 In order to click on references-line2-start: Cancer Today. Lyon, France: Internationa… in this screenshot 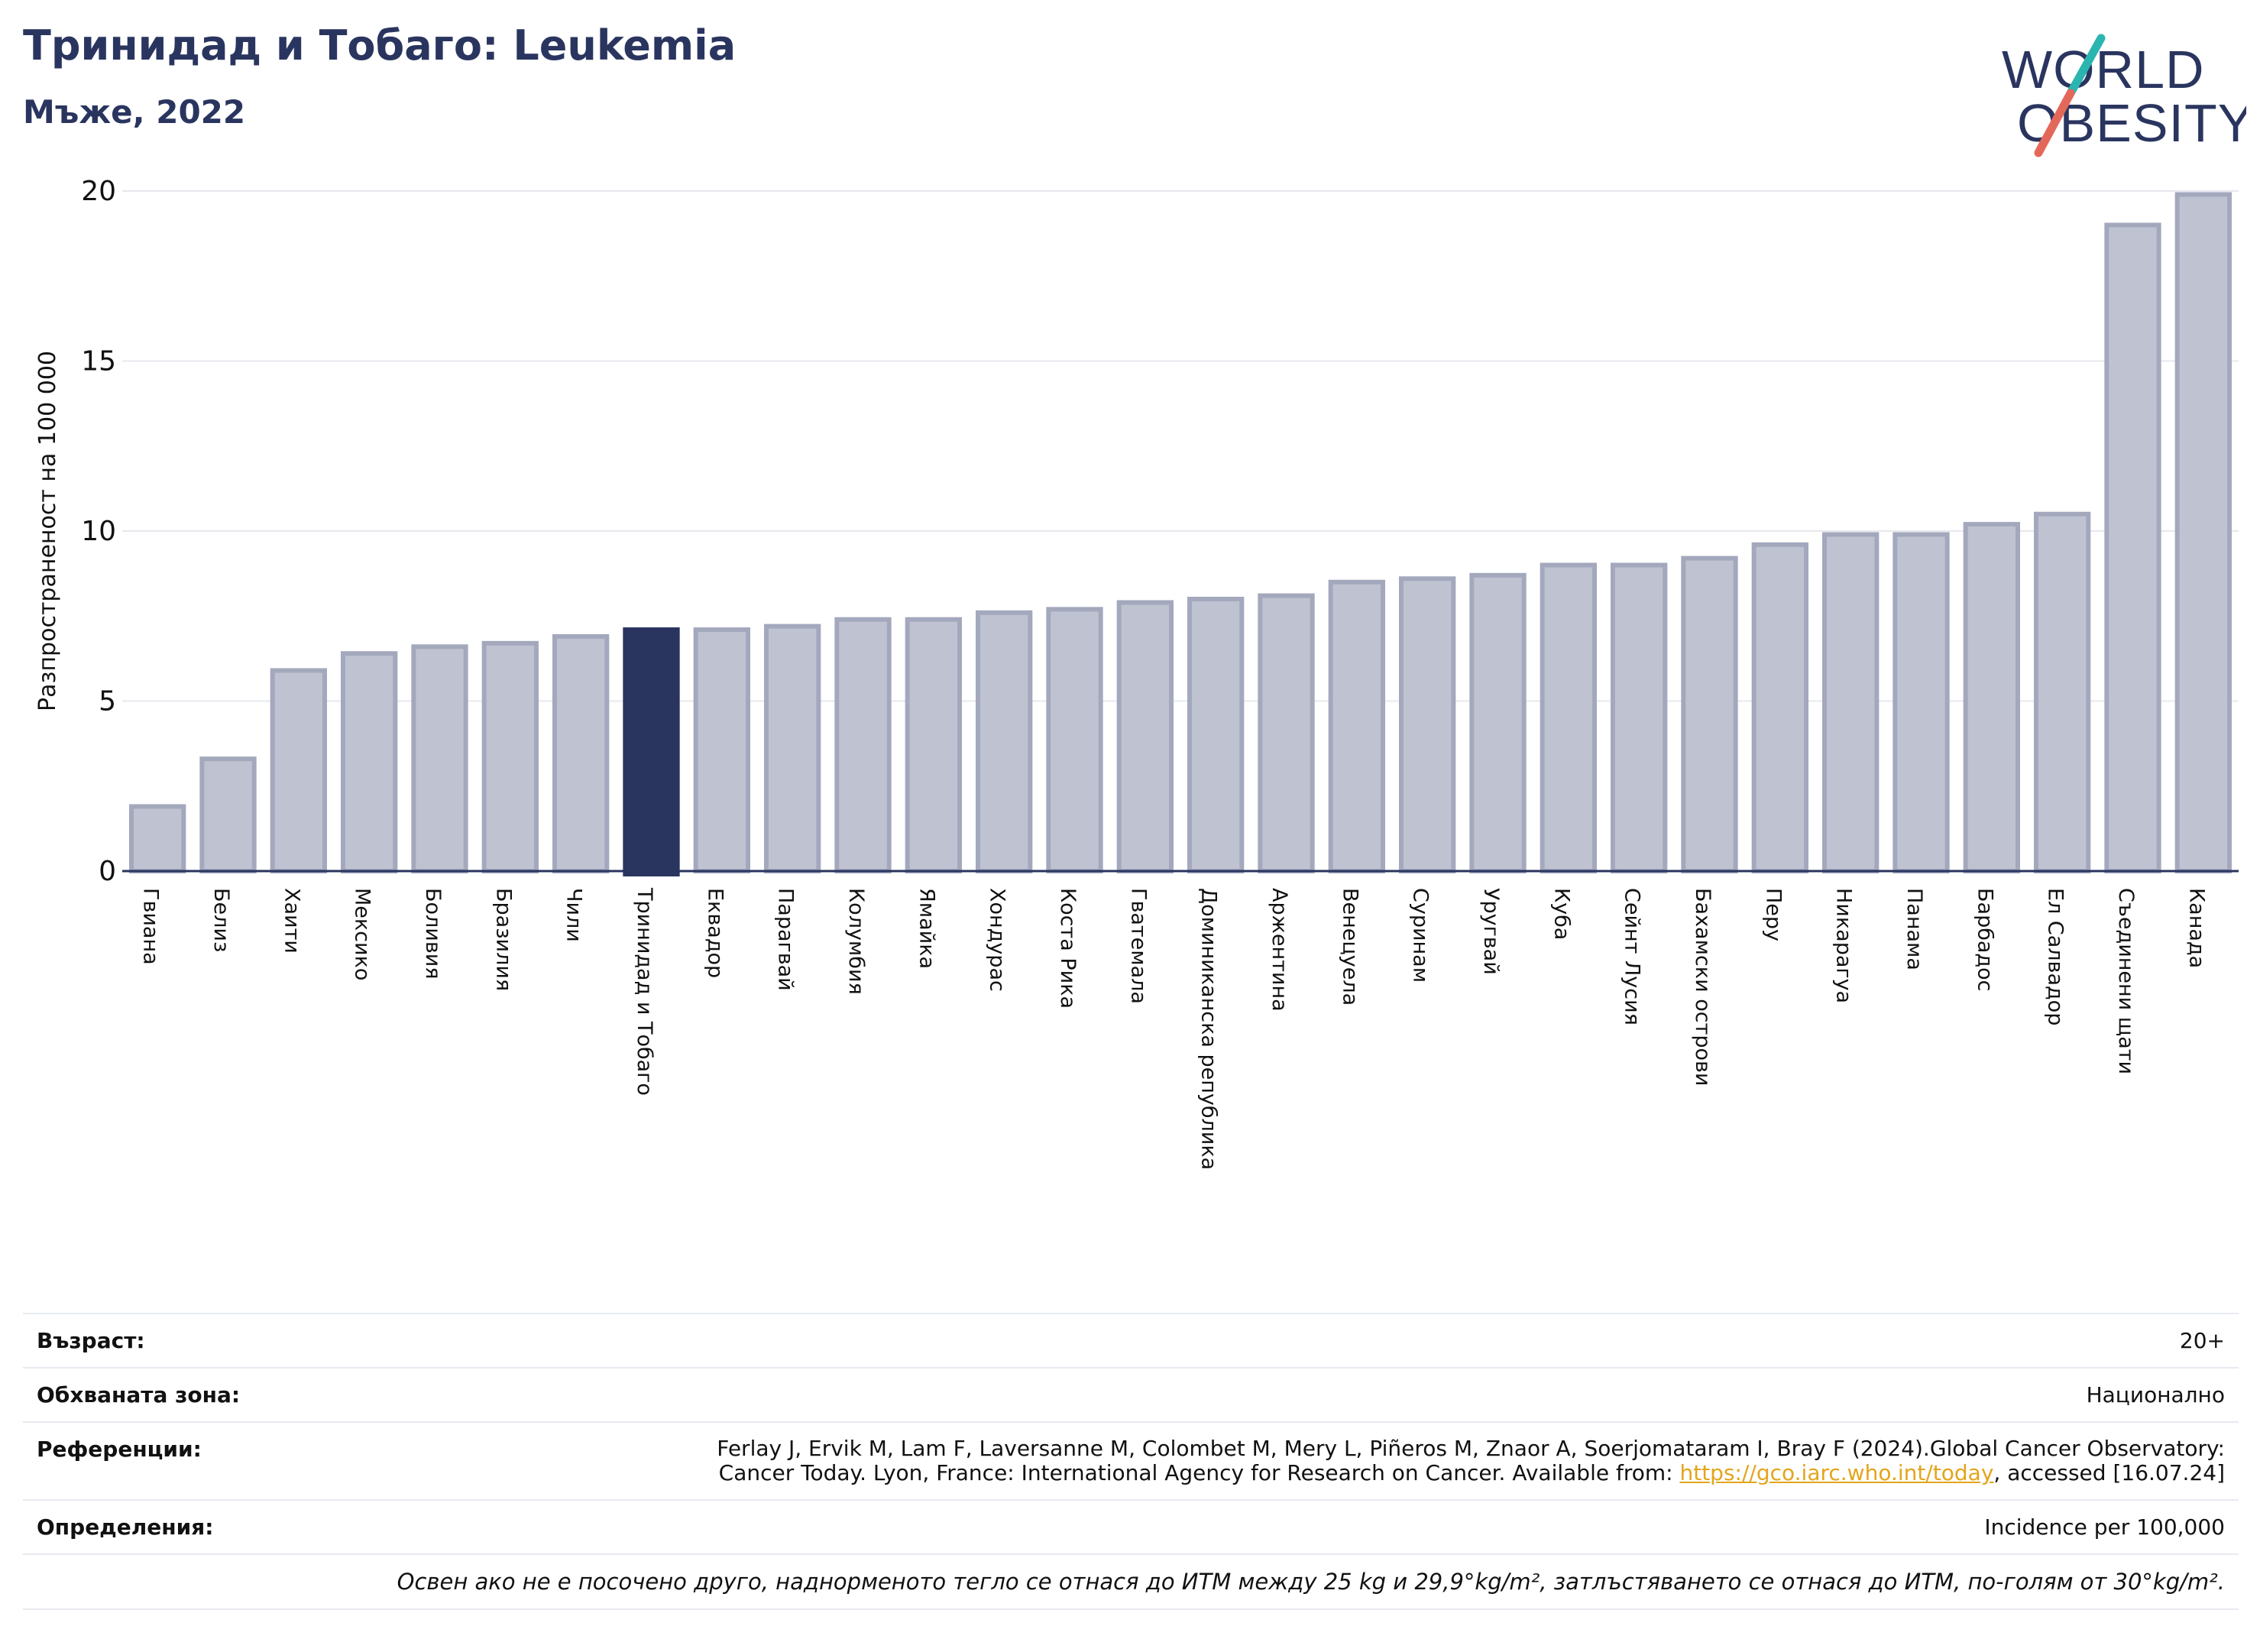, I will do `click(1199, 1472)`.